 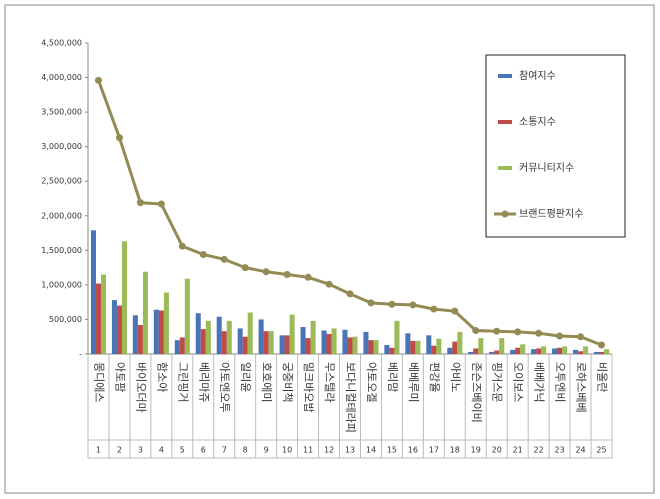 I want to click on x-tick-label: 아비노, so click(x=455, y=377).